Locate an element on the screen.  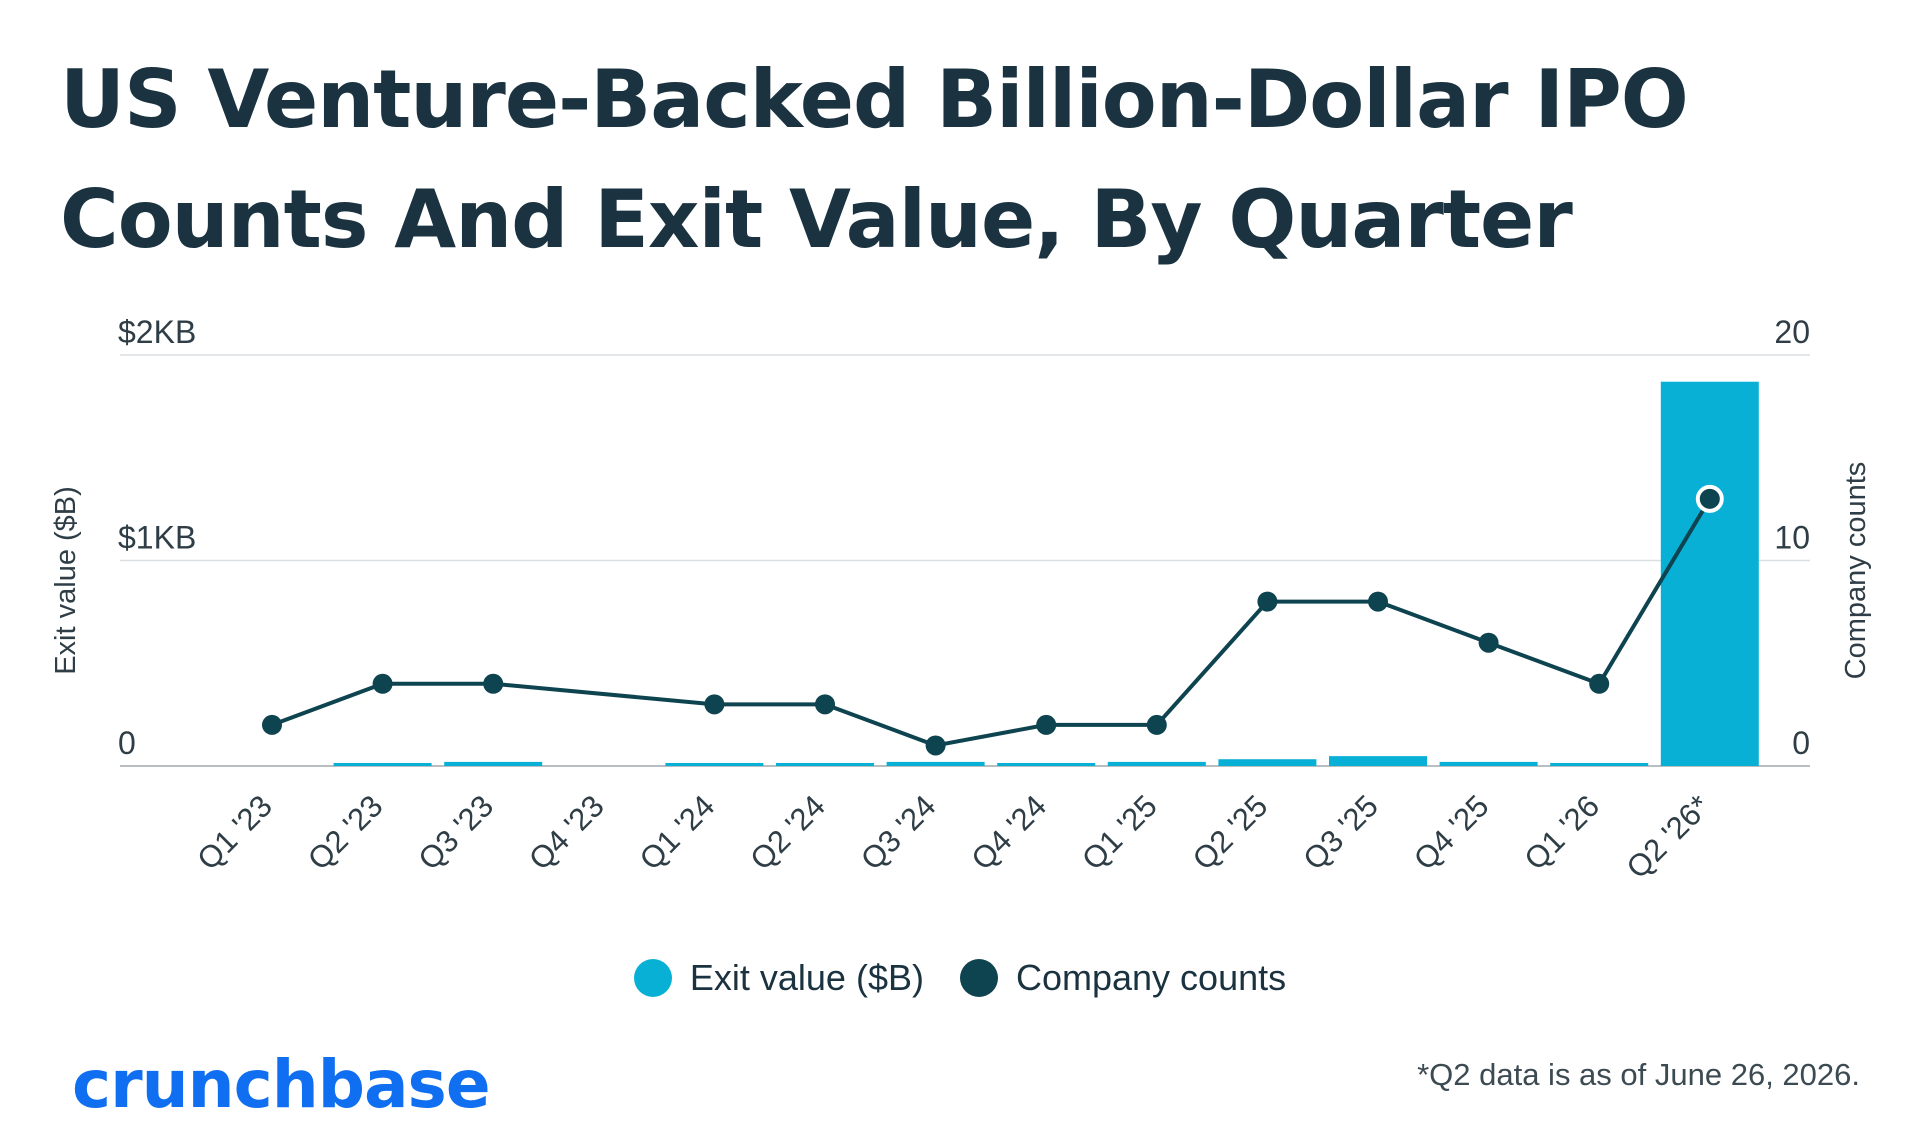
x-tick-label: Q2 '23 is located at coordinates (345, 832).